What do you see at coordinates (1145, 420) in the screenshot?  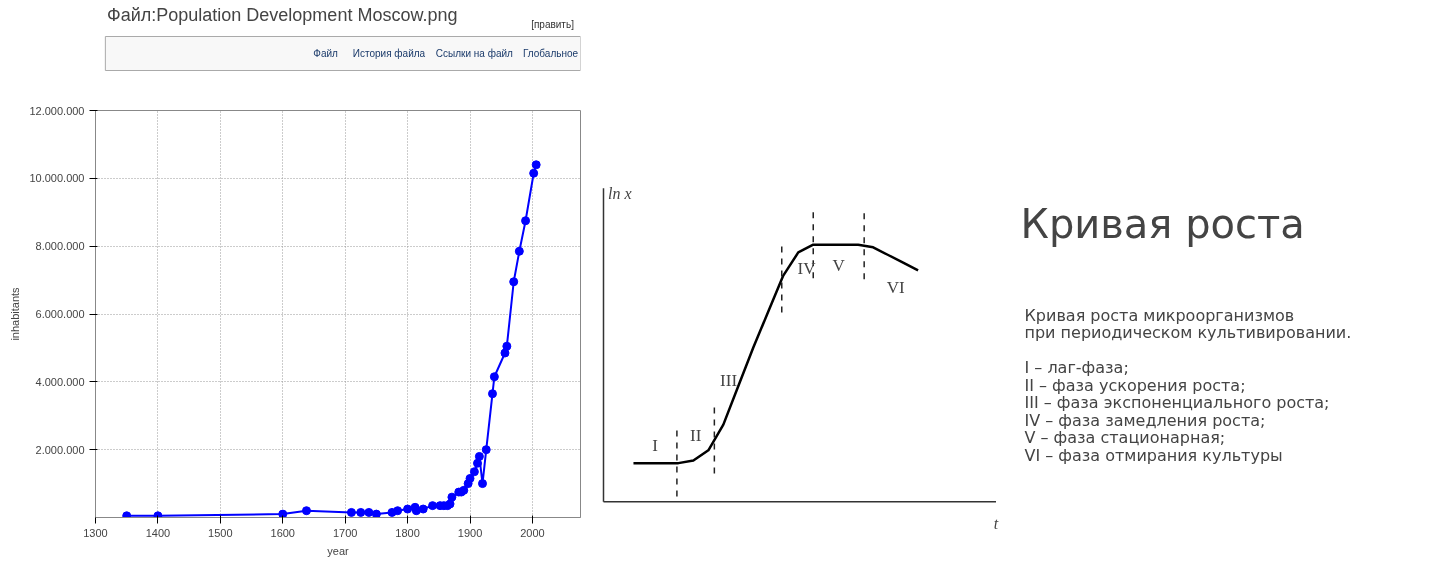 I see `text: IV – фаза замедления роста;` at bounding box center [1145, 420].